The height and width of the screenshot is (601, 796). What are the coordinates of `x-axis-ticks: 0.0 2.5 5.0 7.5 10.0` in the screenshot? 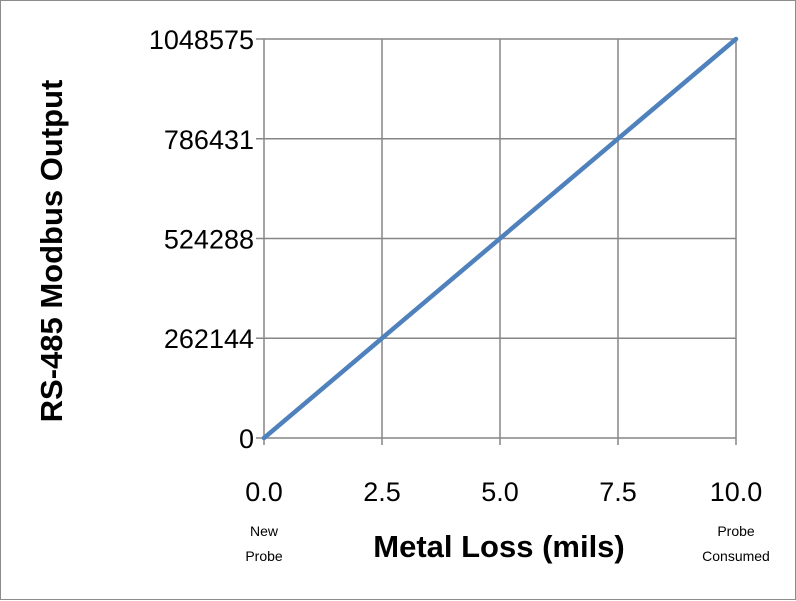 It's located at (503, 492).